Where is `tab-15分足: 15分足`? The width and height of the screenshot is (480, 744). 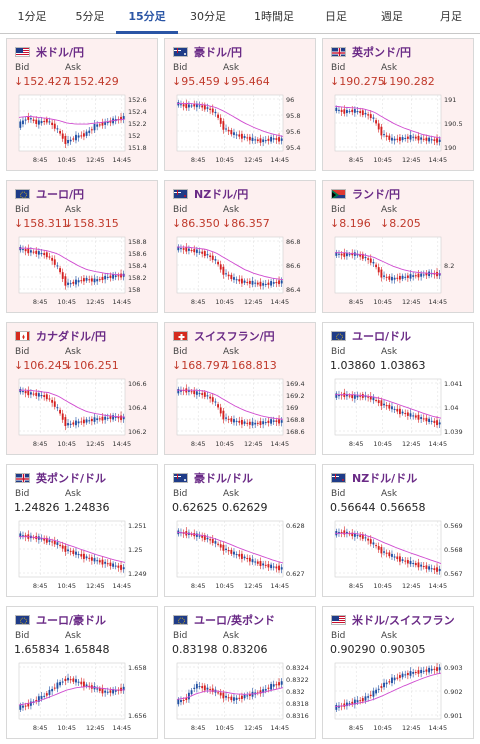
tab-15分足: 15分足 is located at coordinates (147, 17).